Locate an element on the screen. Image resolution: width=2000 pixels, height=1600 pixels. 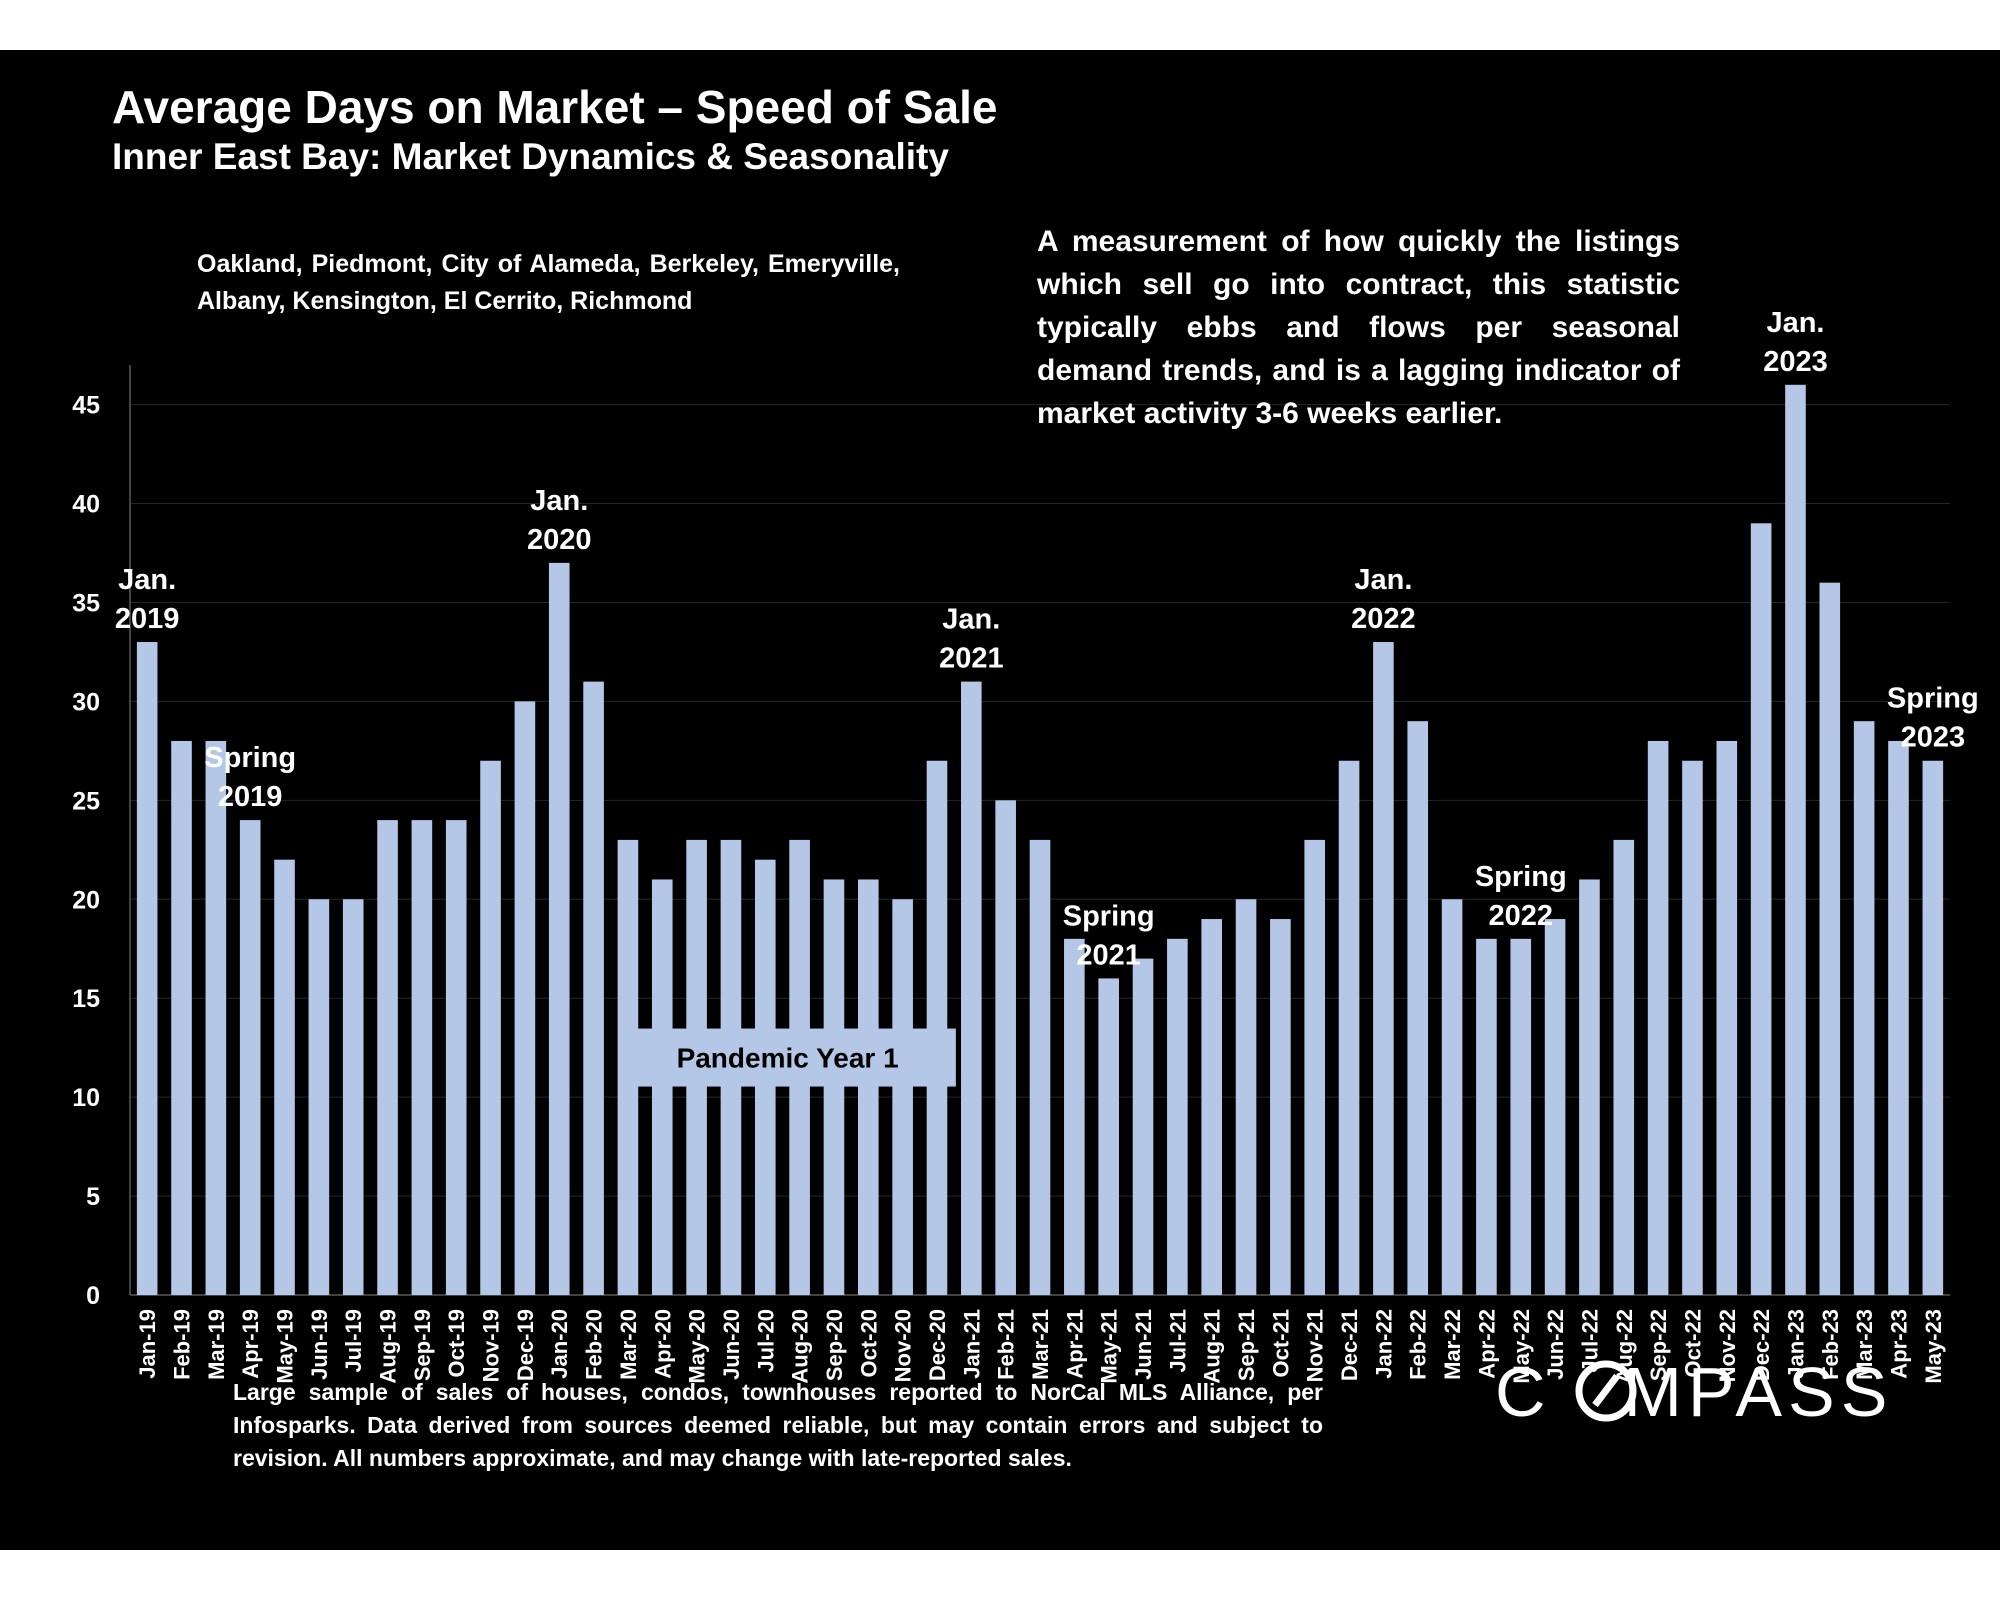
x-tick-label: Jul-20 is located at coordinates (765, 1341).